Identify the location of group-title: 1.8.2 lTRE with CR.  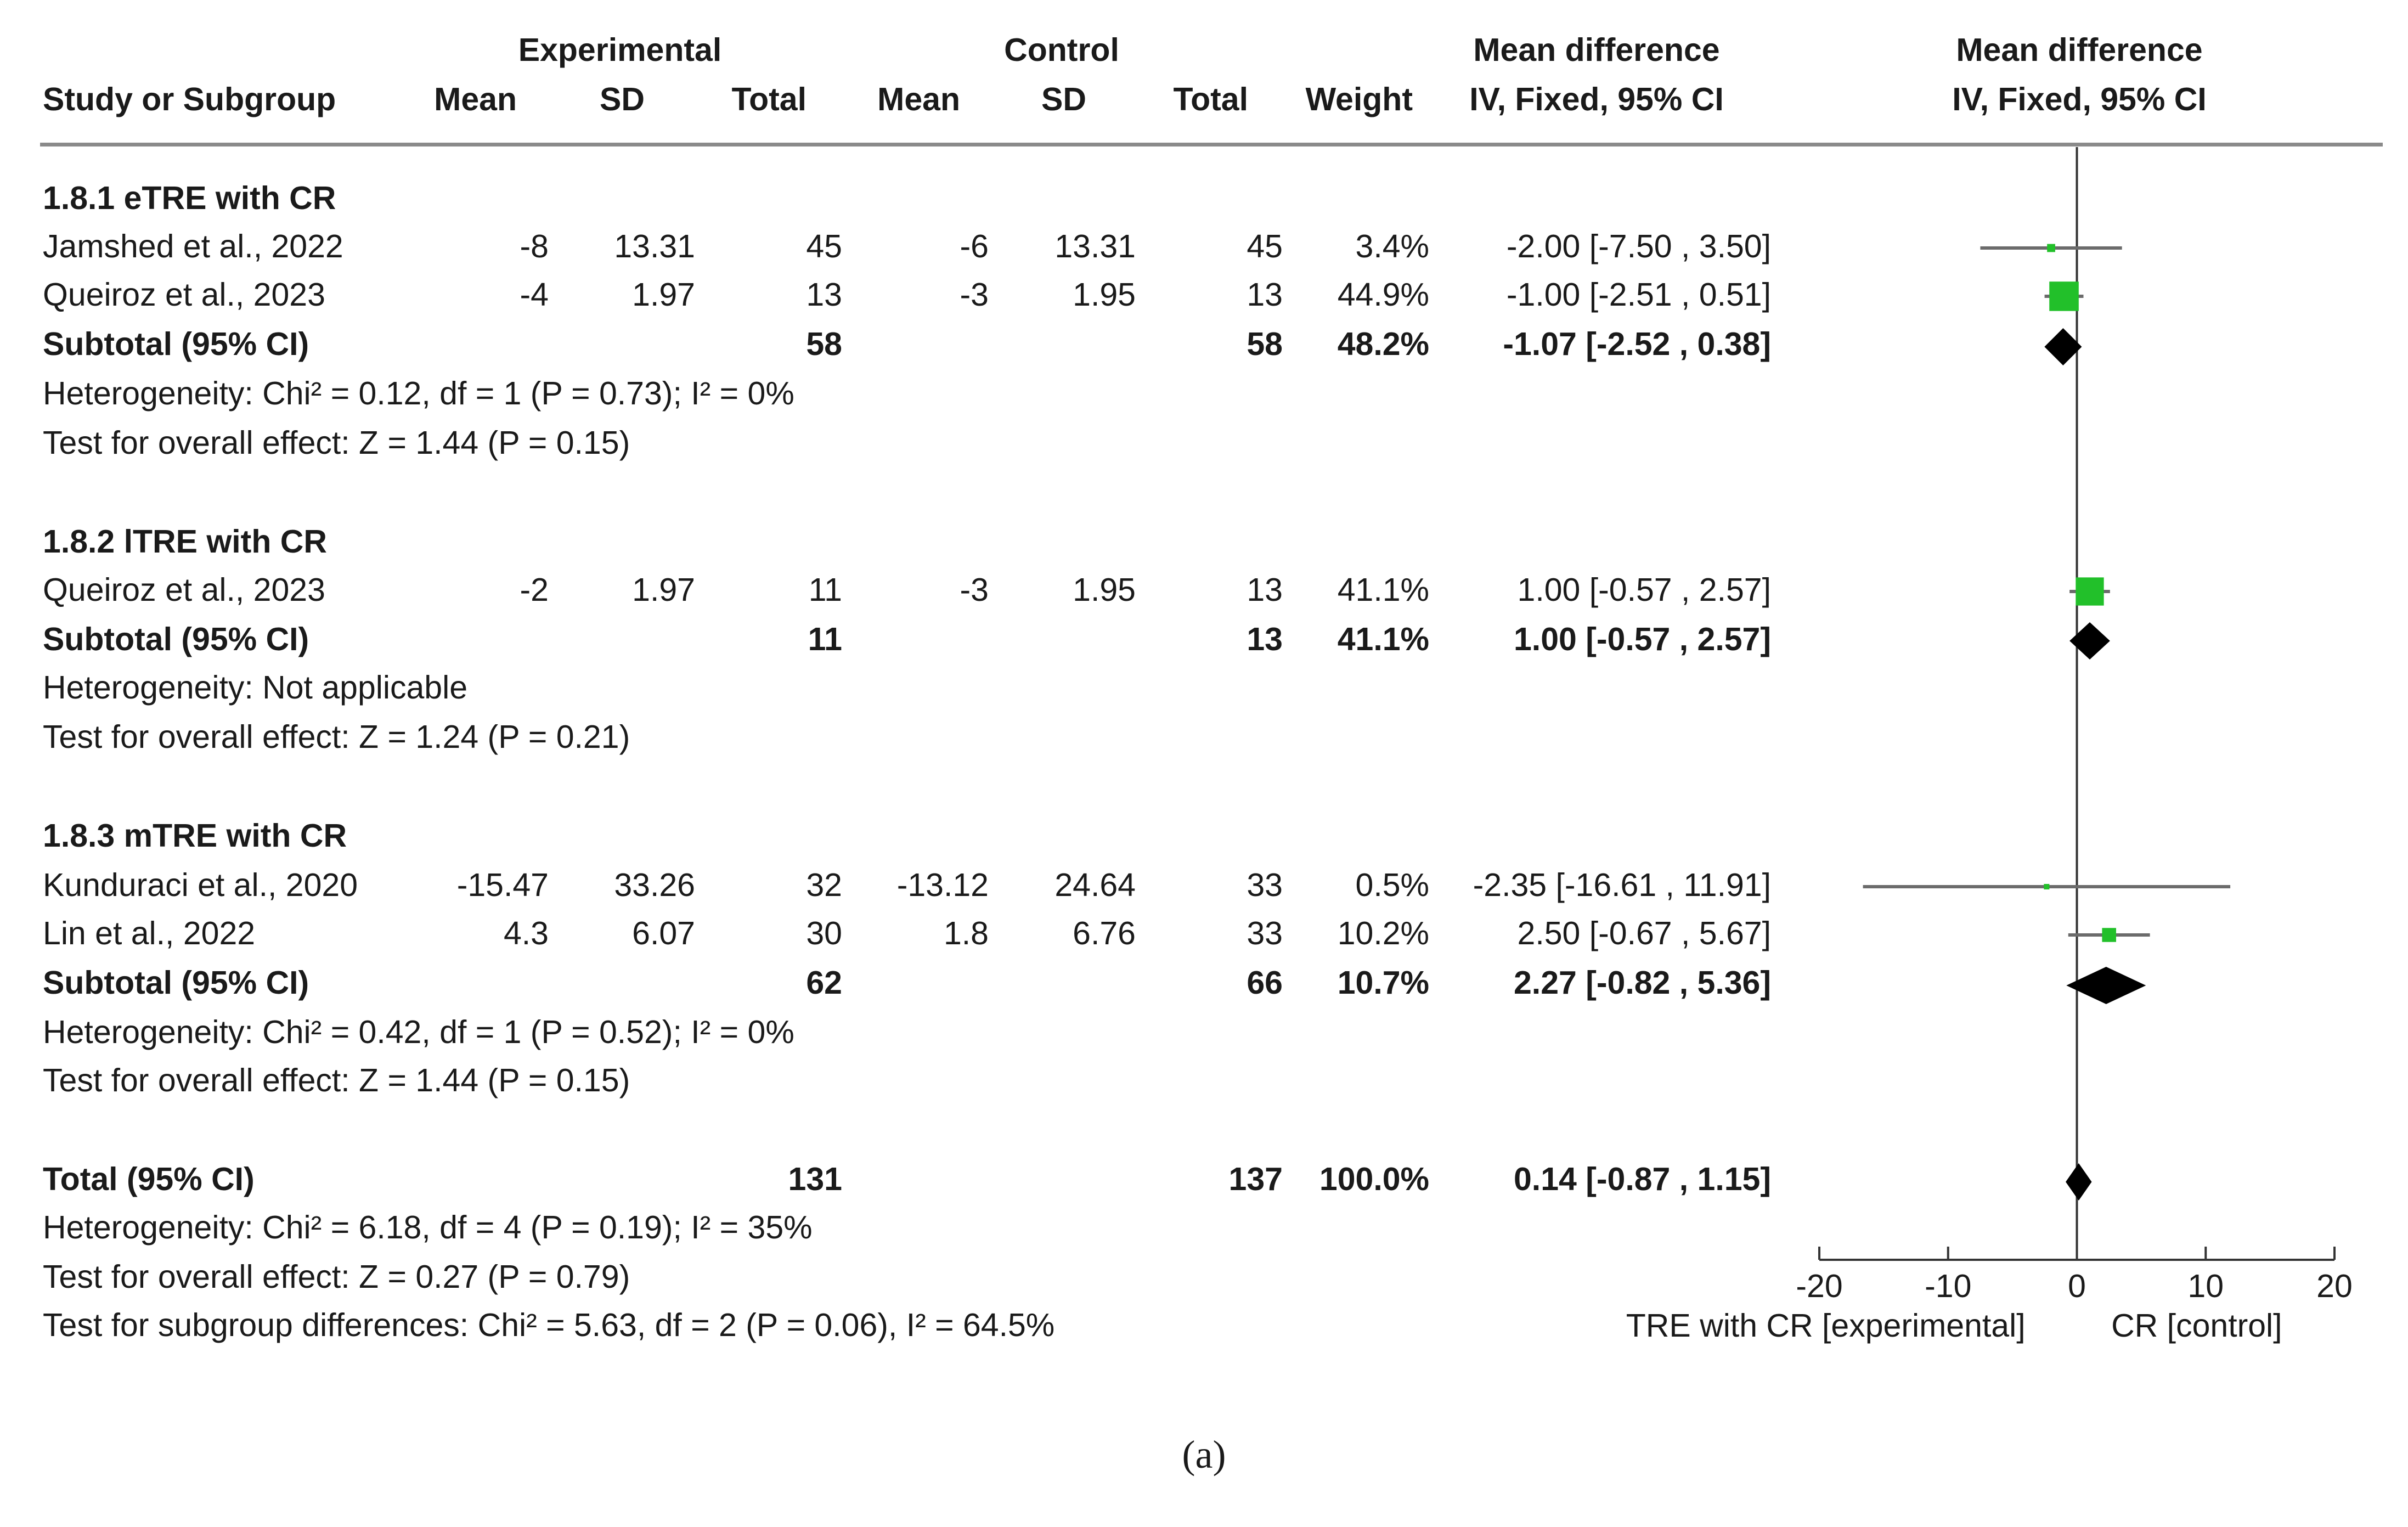
(185, 541).